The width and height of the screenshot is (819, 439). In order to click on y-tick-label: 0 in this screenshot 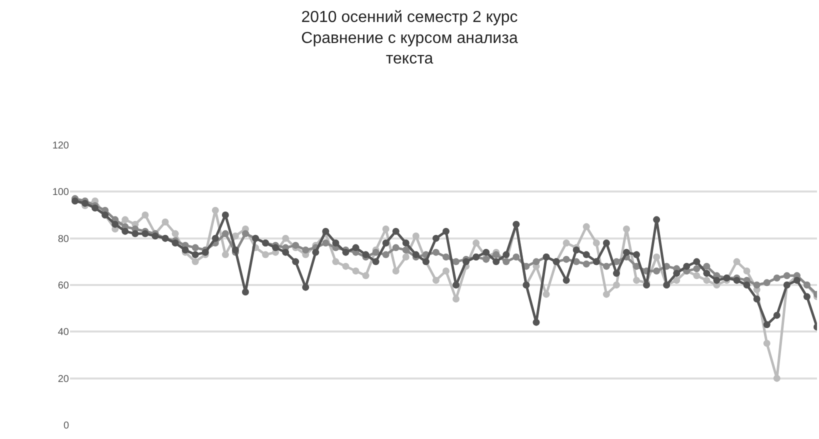, I will do `click(66, 426)`.